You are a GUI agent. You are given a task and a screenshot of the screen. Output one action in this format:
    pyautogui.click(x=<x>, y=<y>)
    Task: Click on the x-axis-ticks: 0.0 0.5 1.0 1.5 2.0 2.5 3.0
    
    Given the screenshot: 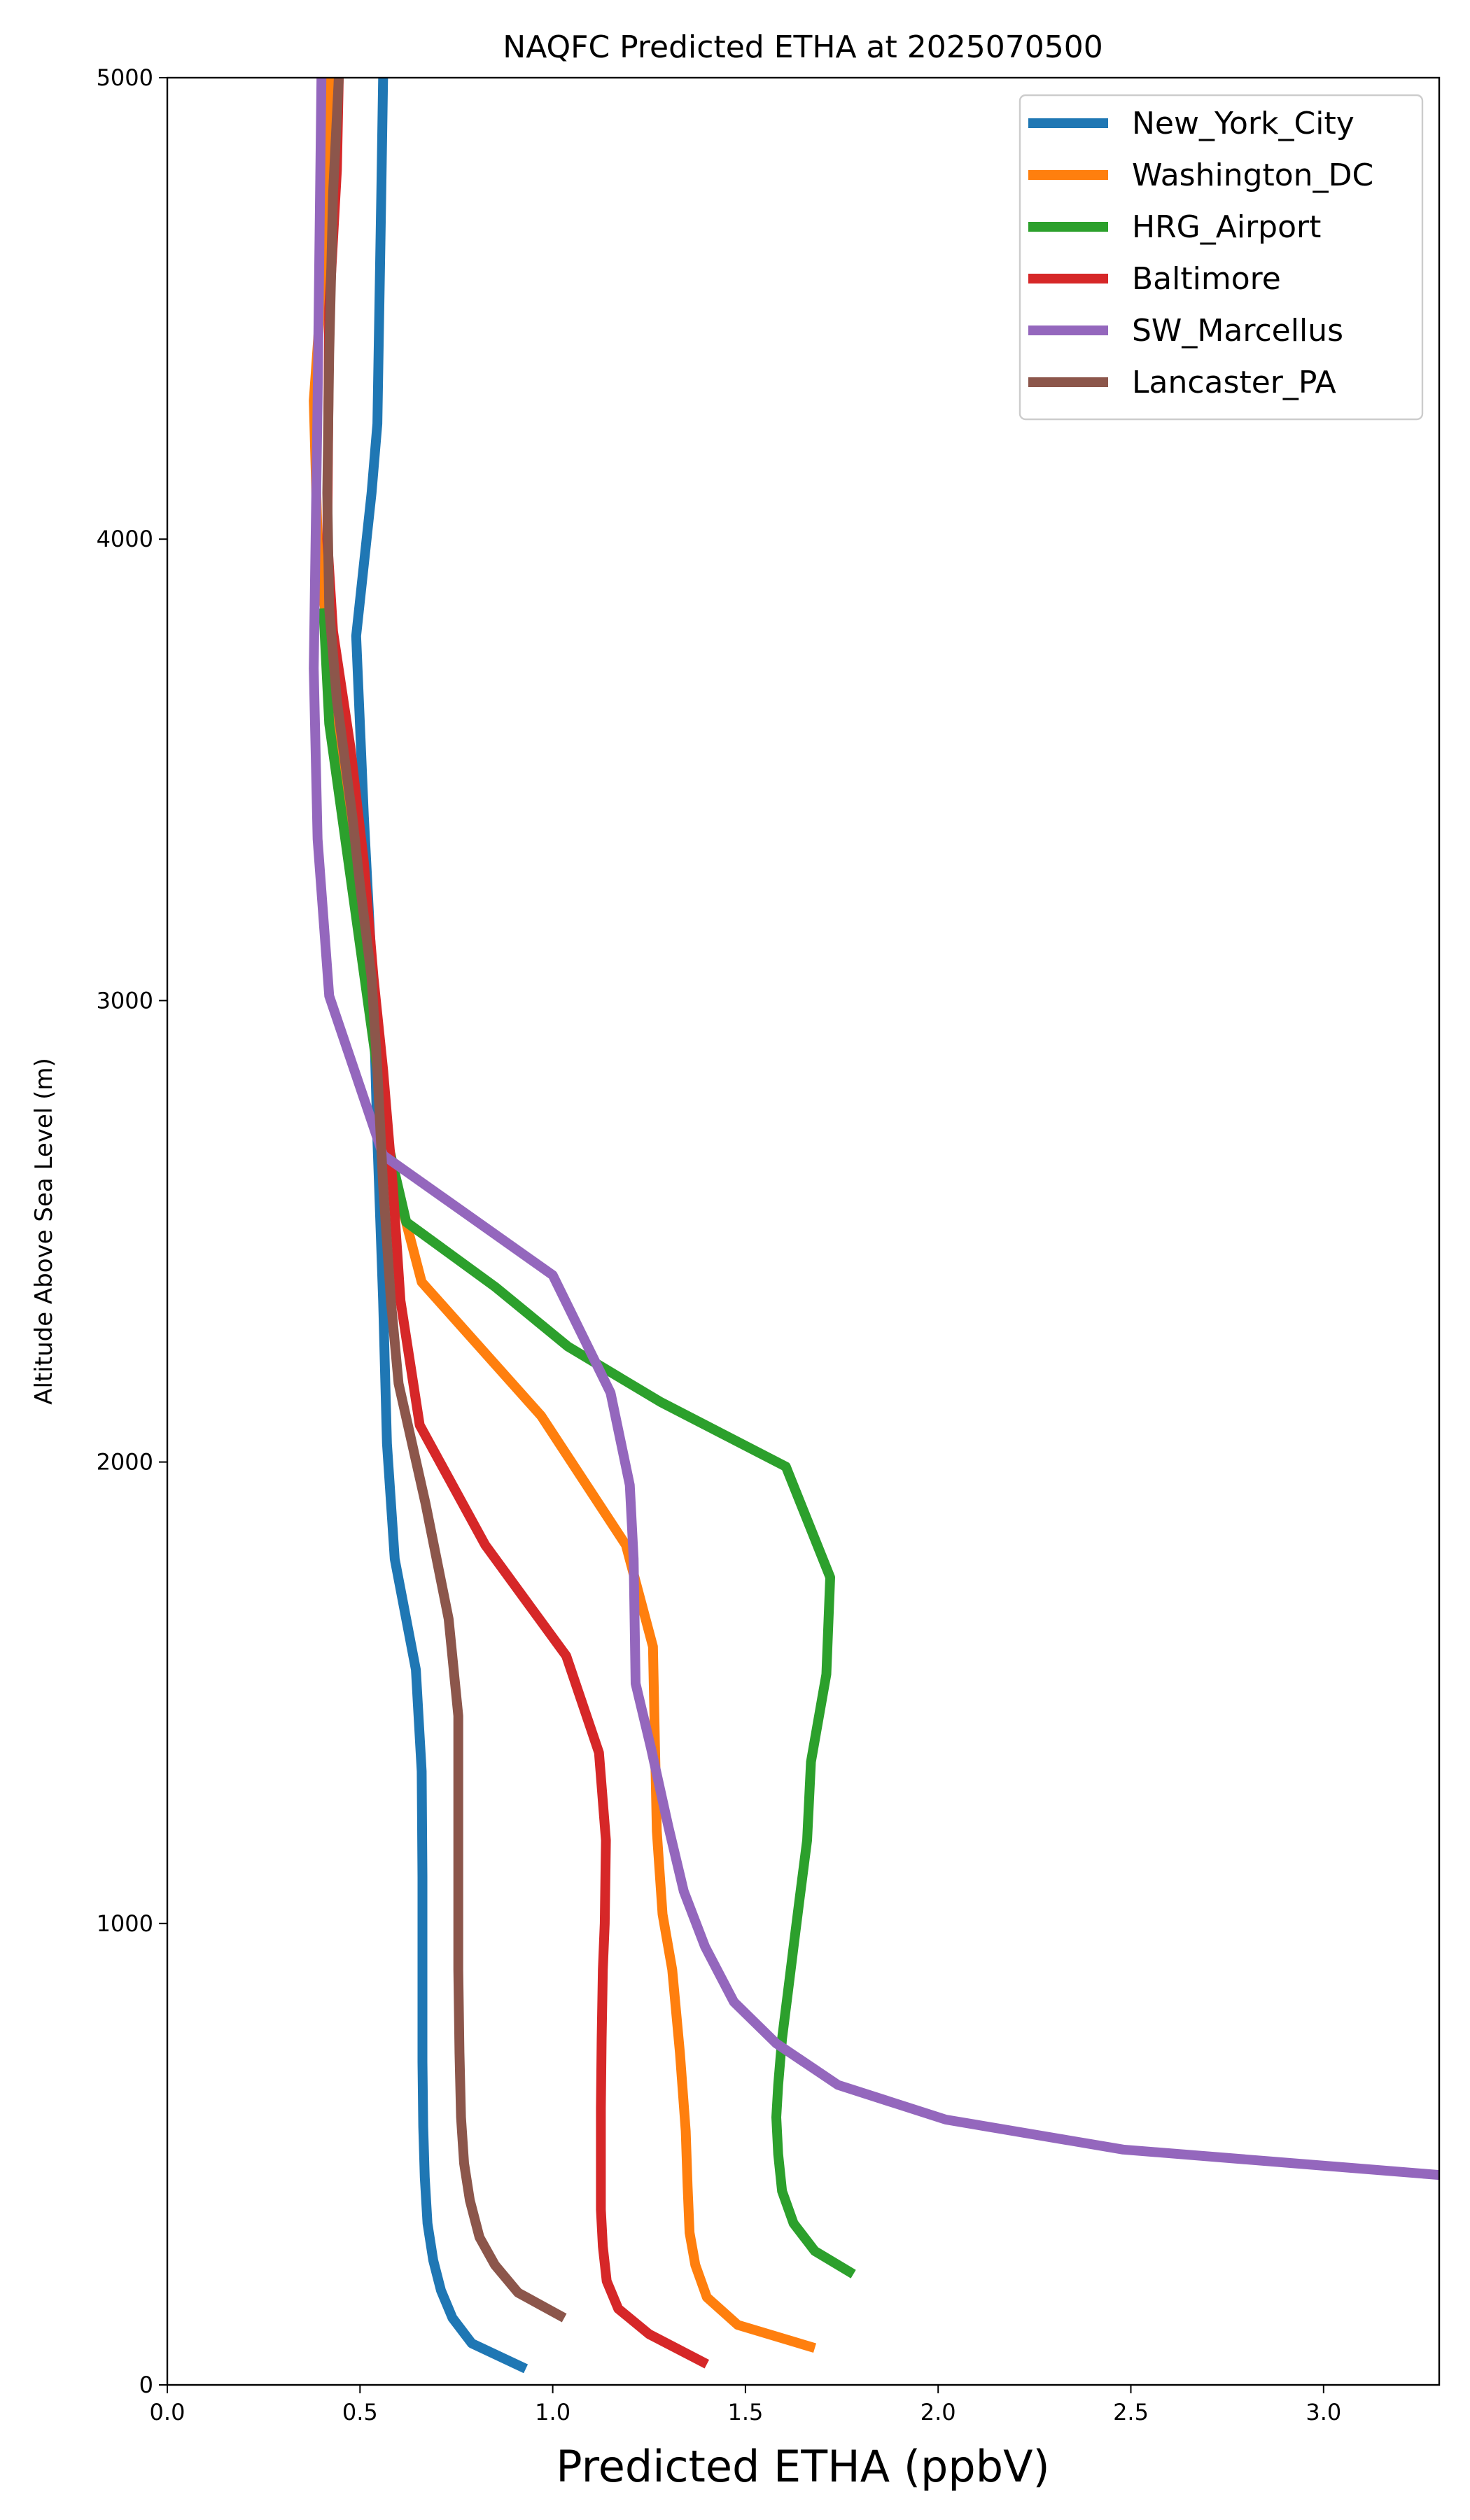 What is the action you would take?
    pyautogui.click(x=745, y=2405)
    